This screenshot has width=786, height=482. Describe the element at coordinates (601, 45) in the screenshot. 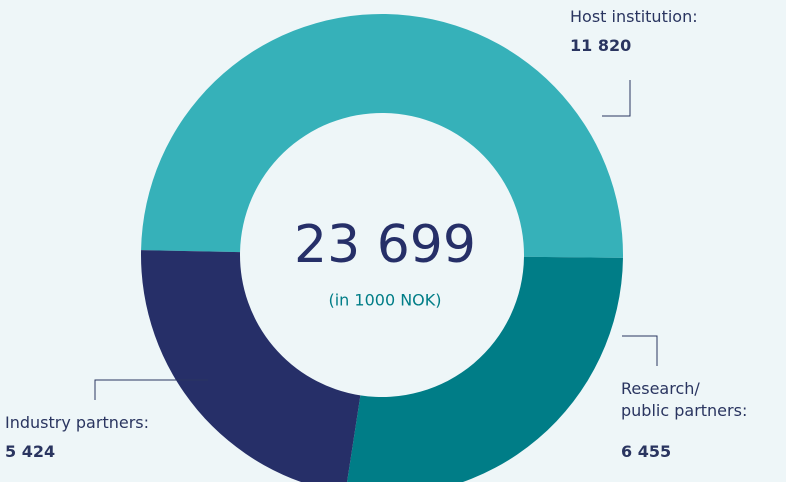

I see `value-label: 11 820` at that location.